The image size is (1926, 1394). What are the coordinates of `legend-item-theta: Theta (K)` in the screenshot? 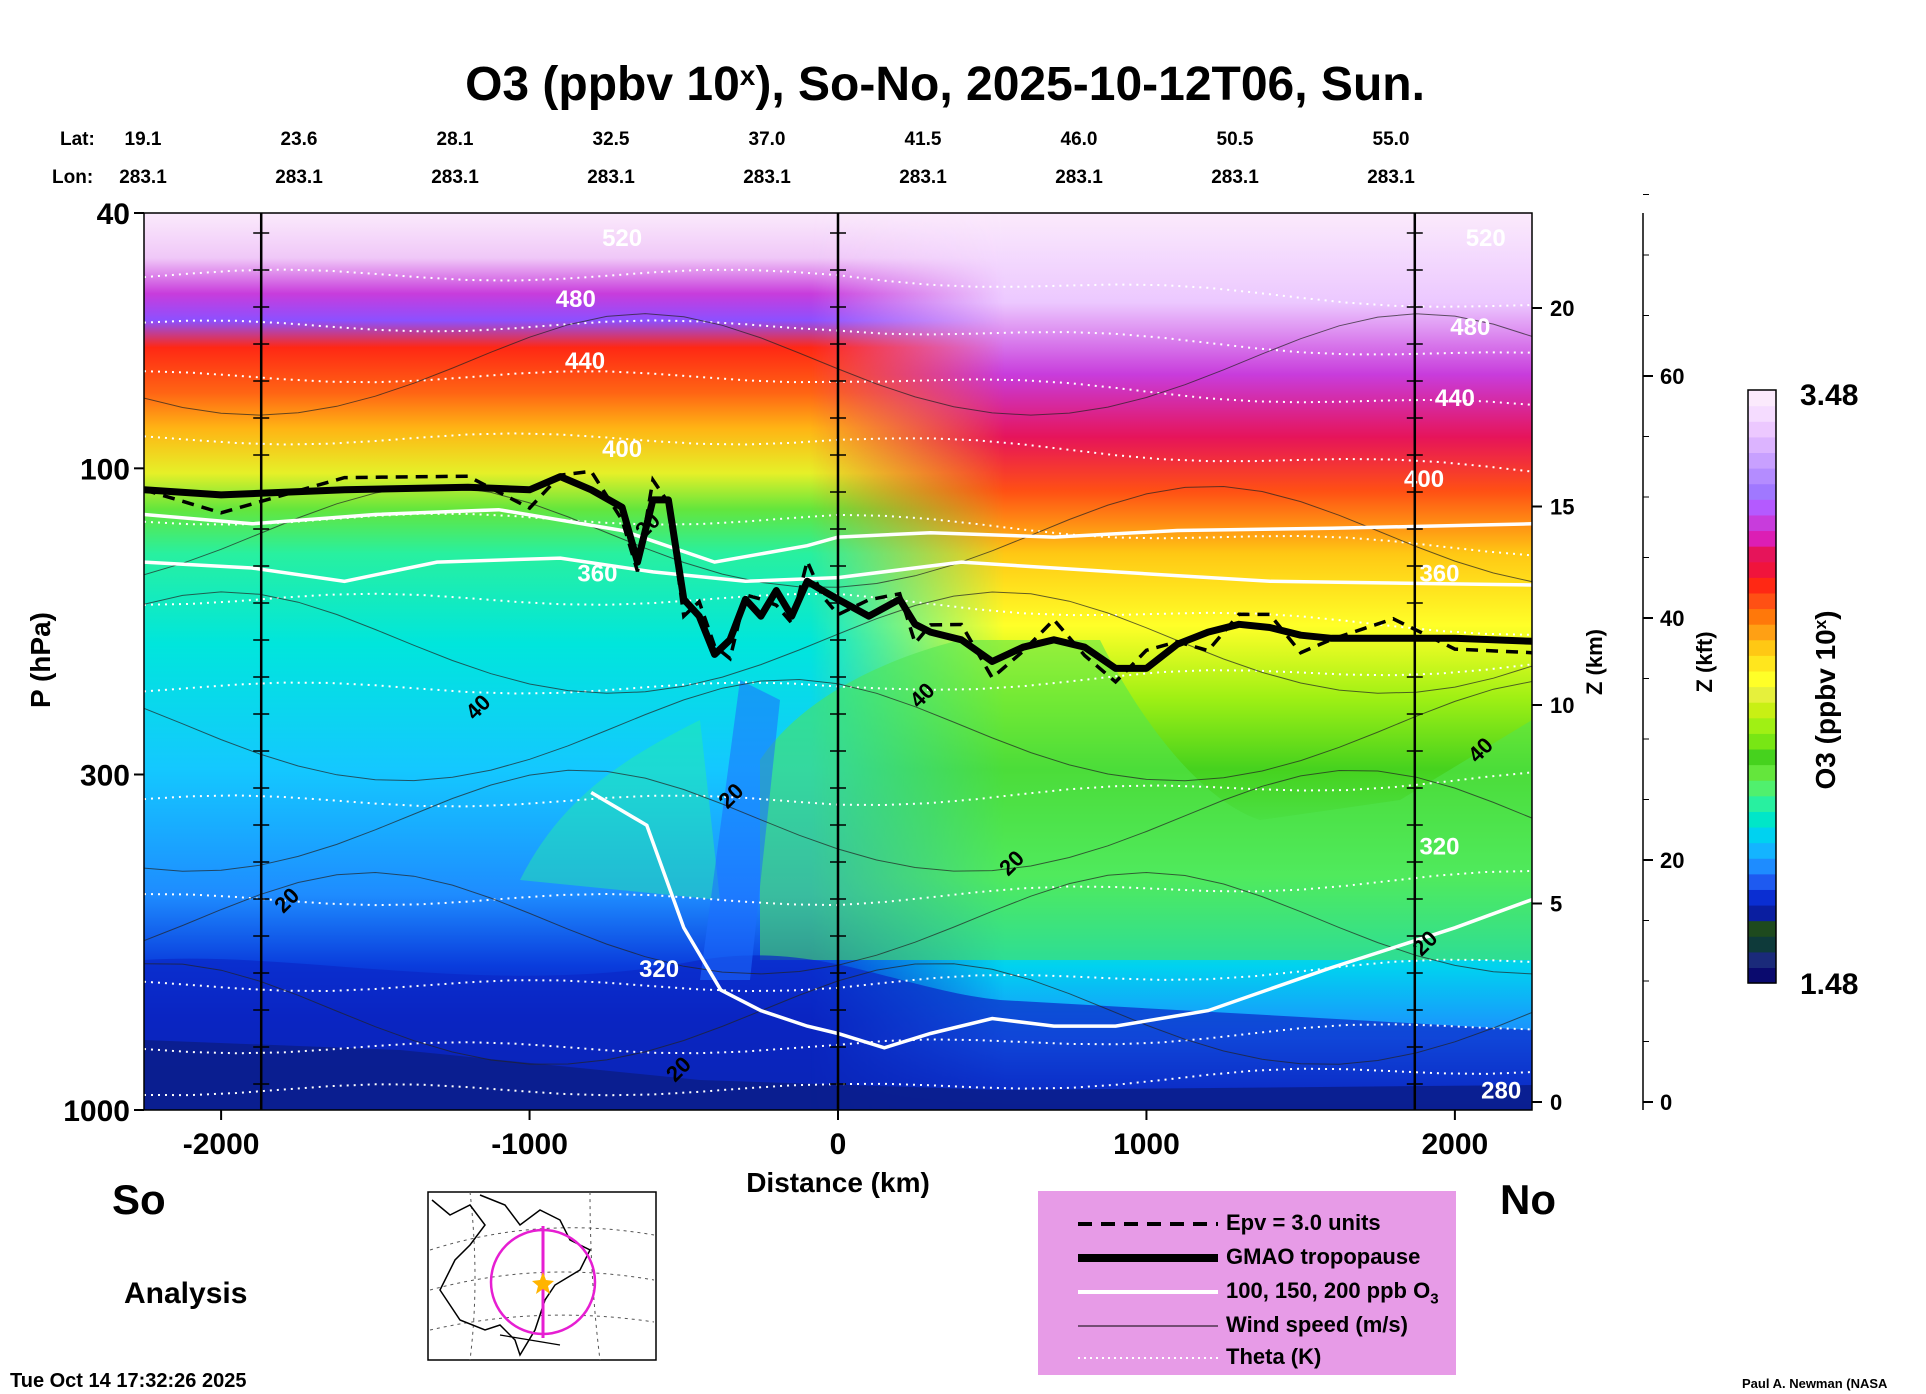 It's located at (1247, 1358).